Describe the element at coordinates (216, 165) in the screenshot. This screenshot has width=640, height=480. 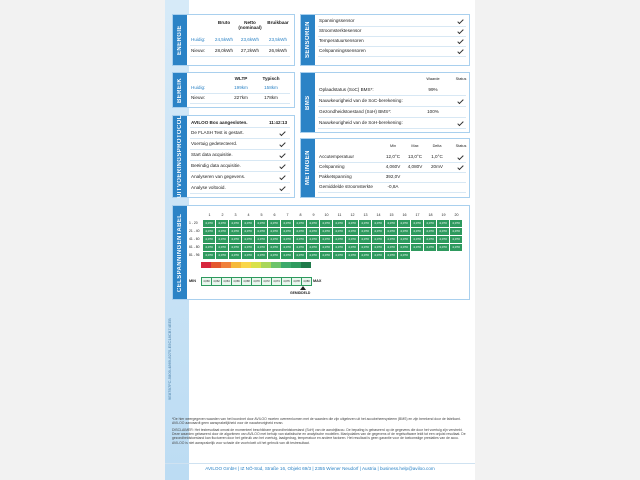
I see `protocol-step: Beëindig data acquisitie.` at that location.